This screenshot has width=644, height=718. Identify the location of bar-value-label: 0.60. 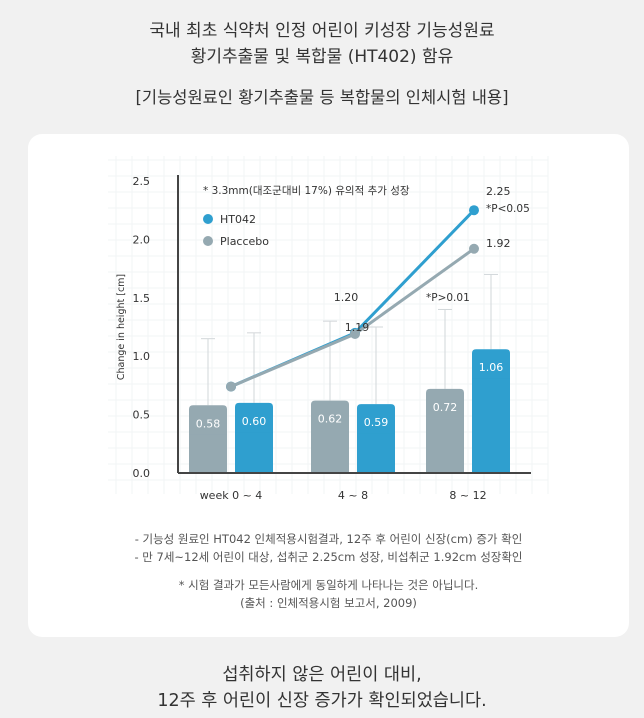
(254, 421).